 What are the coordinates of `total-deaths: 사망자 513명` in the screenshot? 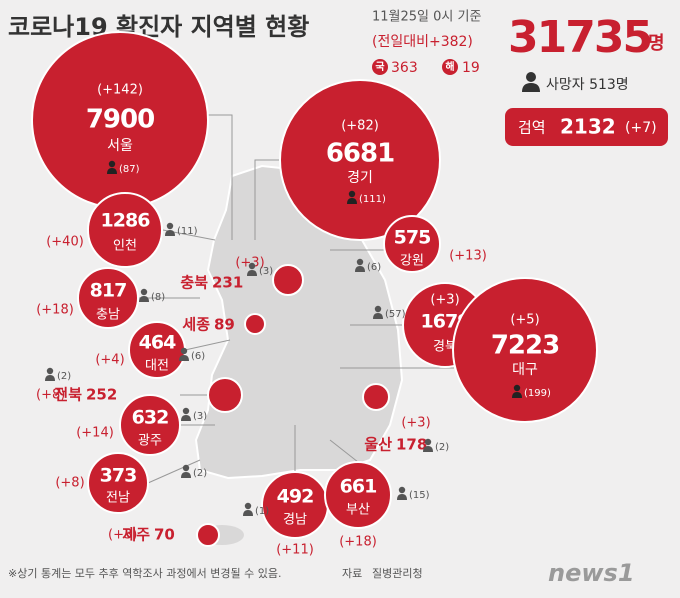 It's located at (587, 85).